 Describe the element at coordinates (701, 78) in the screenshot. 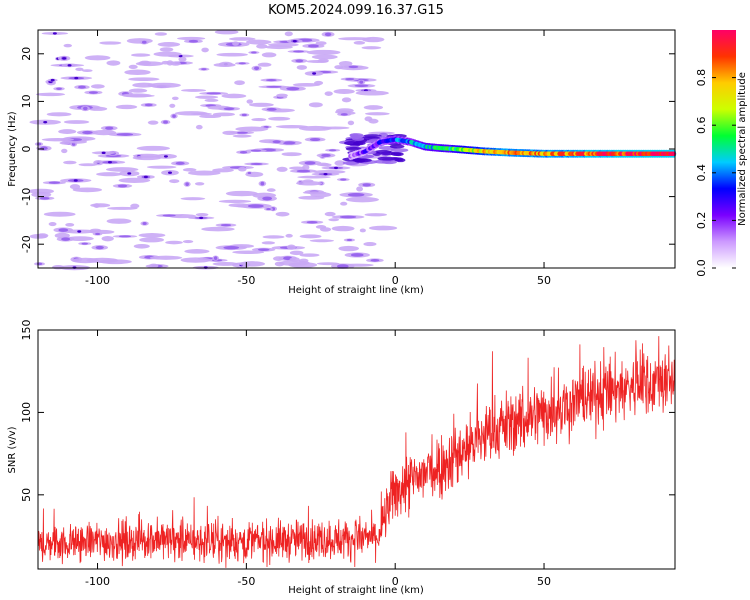

I see `colorbar-tick-label: 0.8` at that location.